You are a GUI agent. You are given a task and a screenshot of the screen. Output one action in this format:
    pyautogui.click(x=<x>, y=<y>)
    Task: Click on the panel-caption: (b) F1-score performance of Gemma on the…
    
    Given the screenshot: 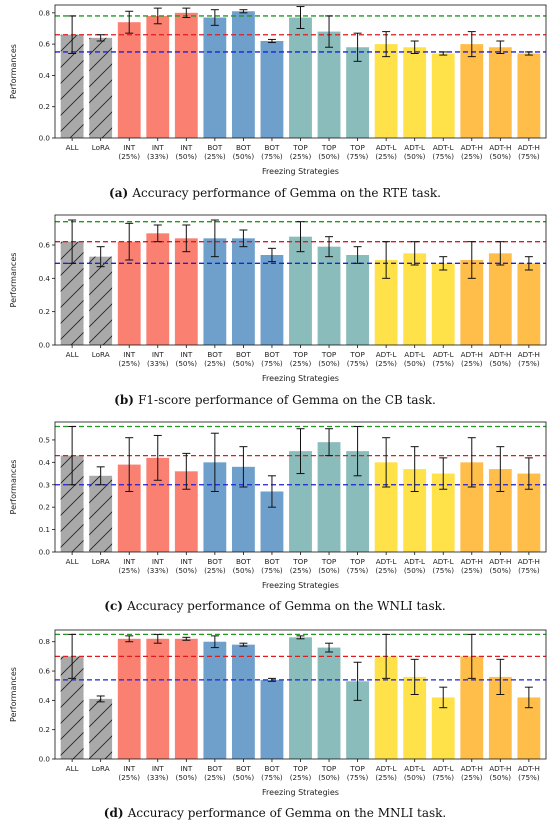 What is the action you would take?
    pyautogui.click(x=275, y=400)
    